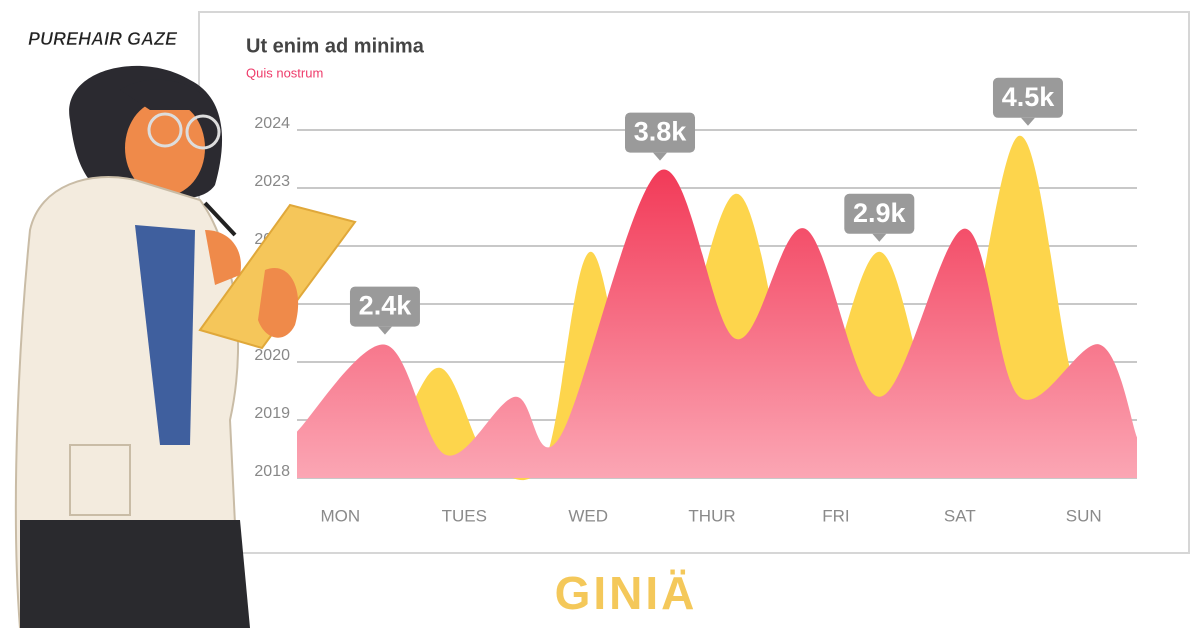 This screenshot has width=1200, height=628. I want to click on y-tick-label: 2019, so click(272, 413).